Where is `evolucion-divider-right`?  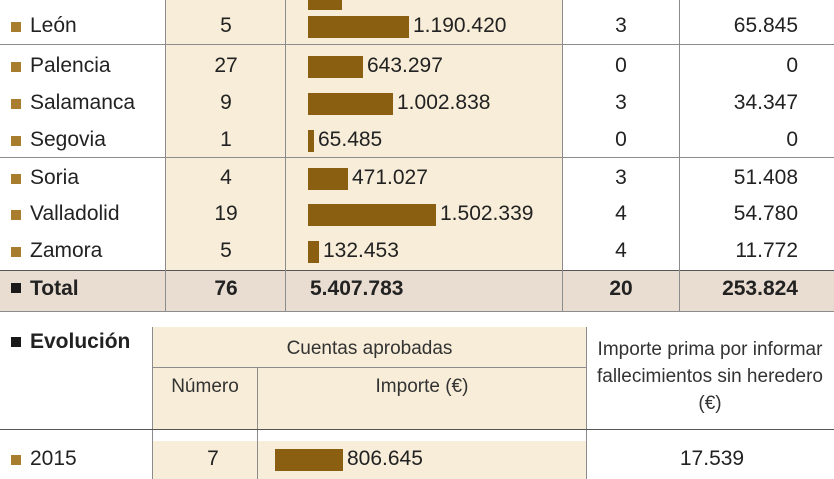 evolucion-divider-right is located at coordinates (586, 403).